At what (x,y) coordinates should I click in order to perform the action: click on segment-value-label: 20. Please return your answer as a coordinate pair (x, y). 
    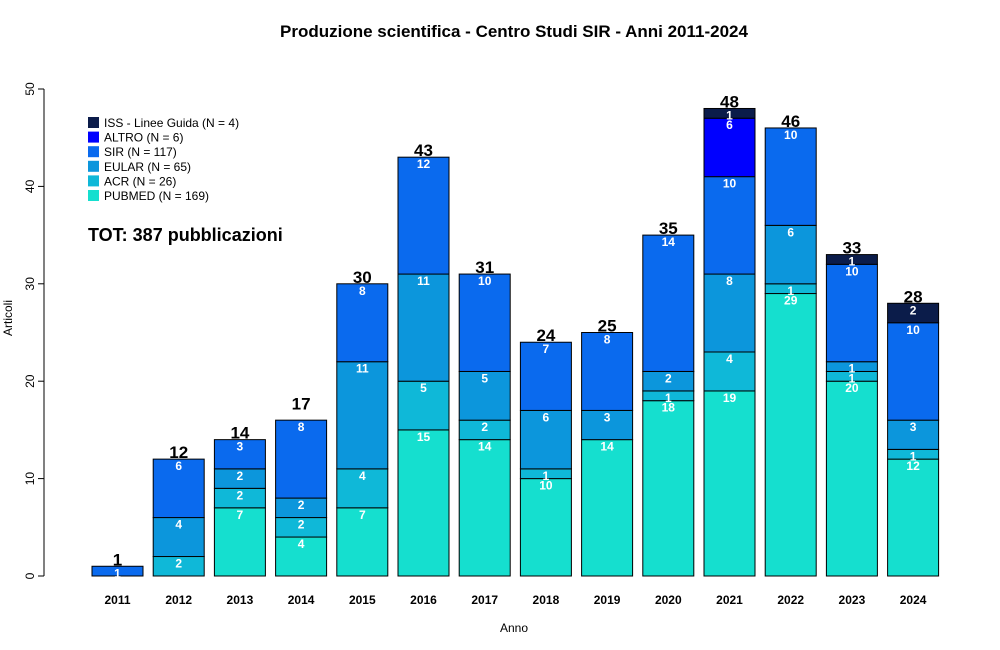
    Looking at the image, I should click on (852, 388).